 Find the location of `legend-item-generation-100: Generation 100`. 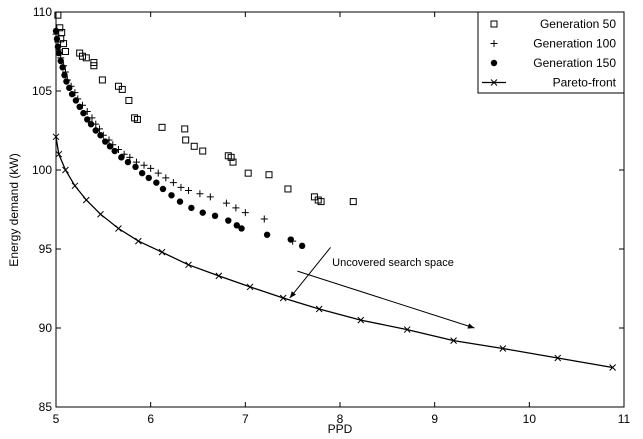

legend-item-generation-100: Generation 100 is located at coordinates (553, 44).